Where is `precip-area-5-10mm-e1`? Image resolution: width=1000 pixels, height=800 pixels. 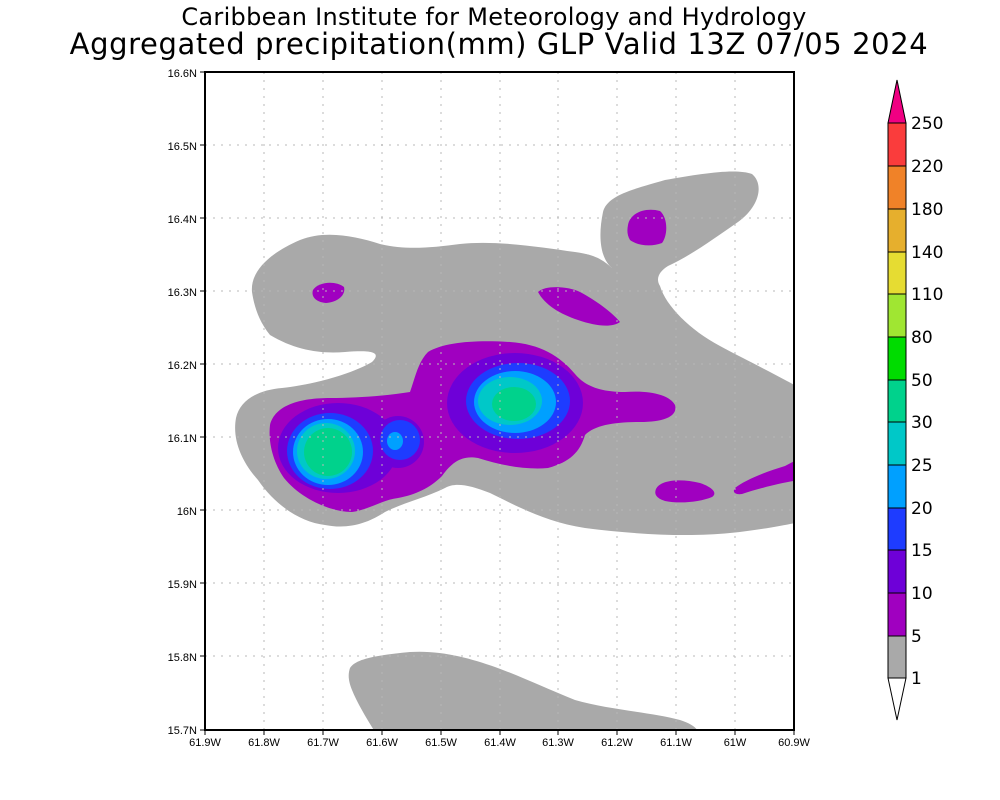
precip-area-5-10mm-e1 is located at coordinates (685, 491).